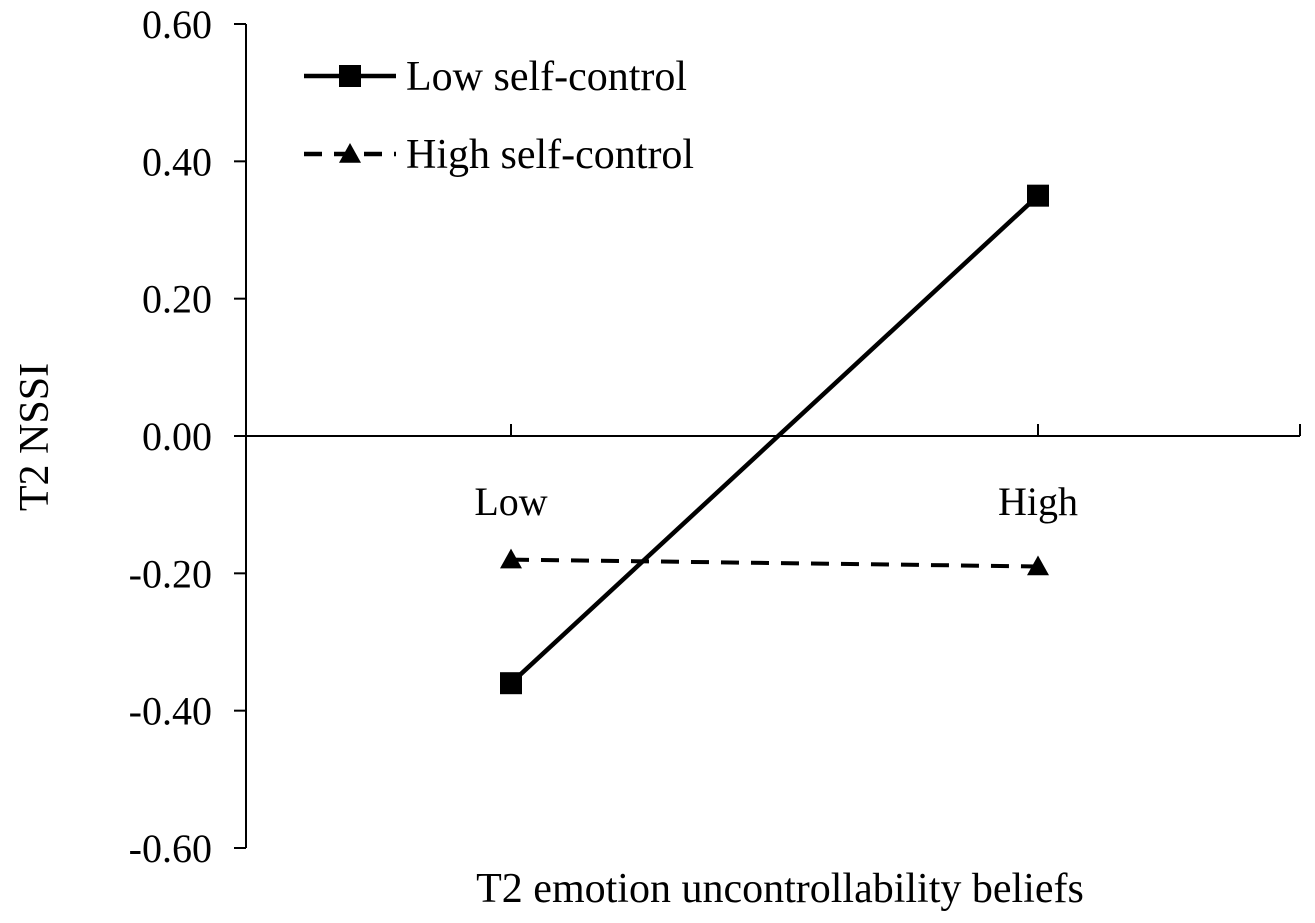 The width and height of the screenshot is (1315, 923). I want to click on x-tick-label: Low, so click(510, 501).